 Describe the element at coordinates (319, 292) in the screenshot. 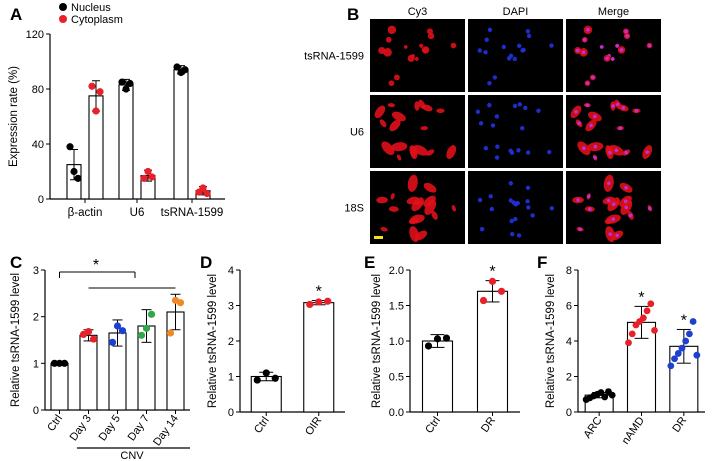

I see `significance-star: *` at that location.